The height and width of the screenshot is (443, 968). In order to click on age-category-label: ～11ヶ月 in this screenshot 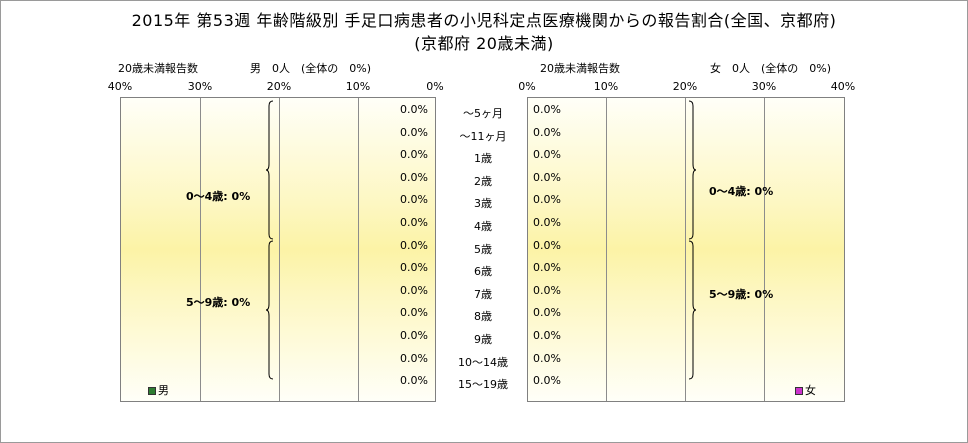, I will do `click(483, 136)`.